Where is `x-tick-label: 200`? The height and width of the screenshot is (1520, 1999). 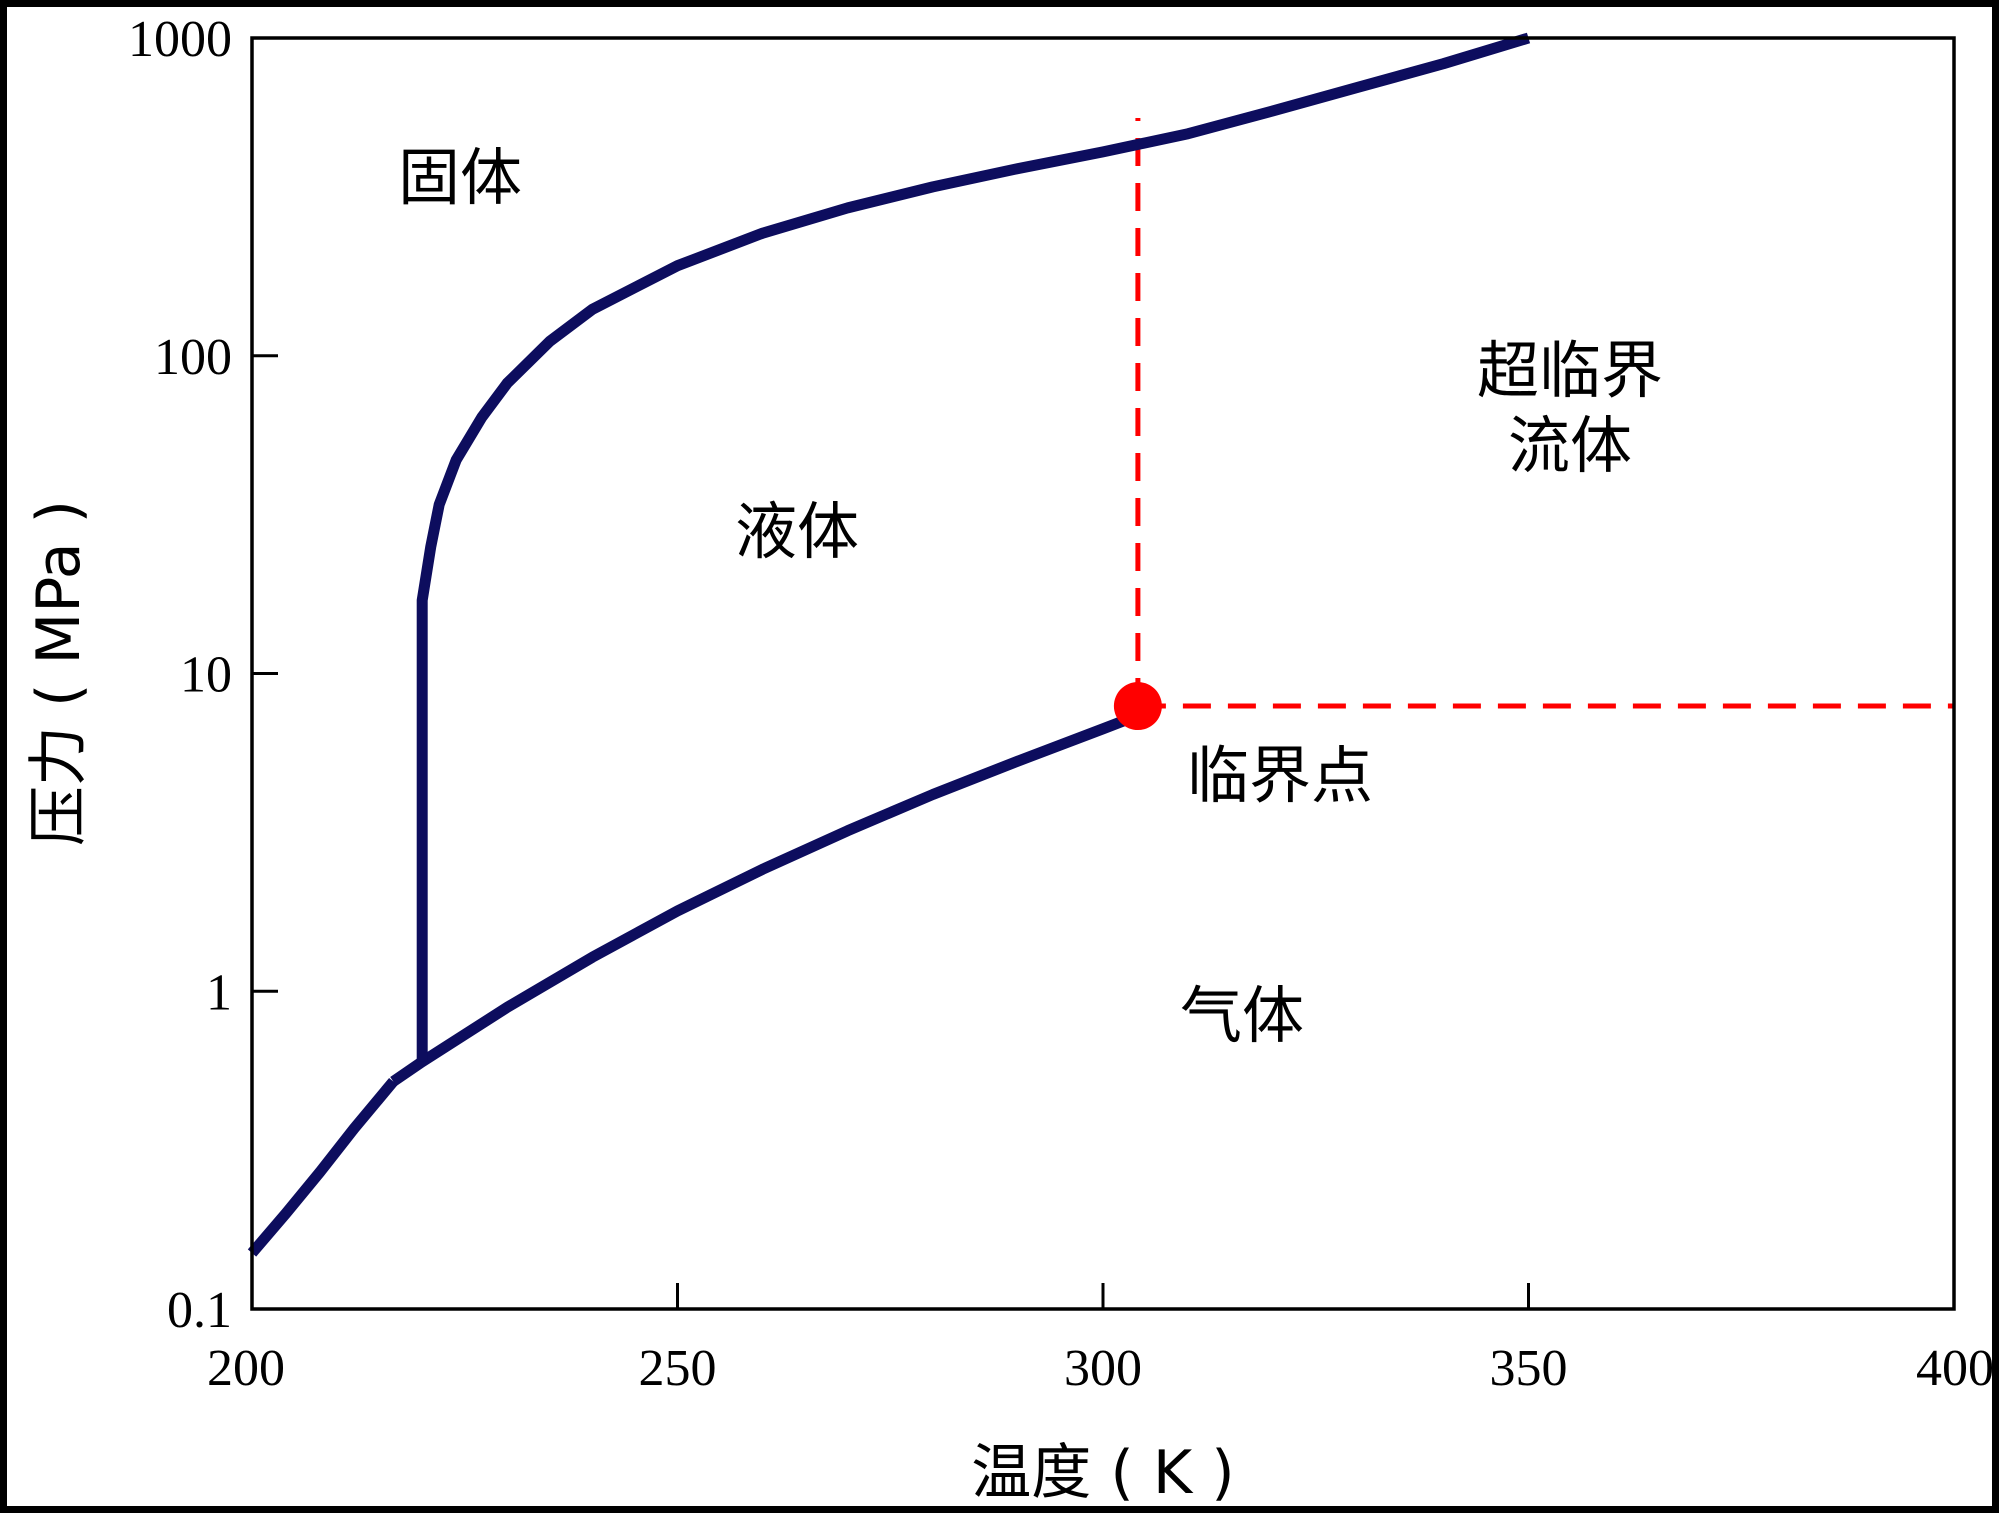 x-tick-label: 200 is located at coordinates (246, 1368).